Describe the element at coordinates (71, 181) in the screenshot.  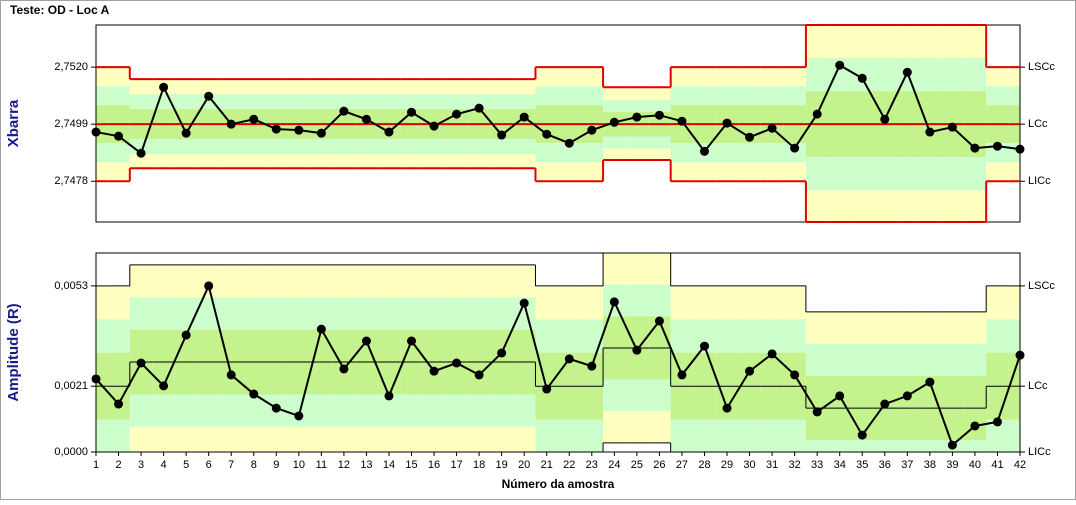
I see `y-tick-label: 2,7478` at that location.